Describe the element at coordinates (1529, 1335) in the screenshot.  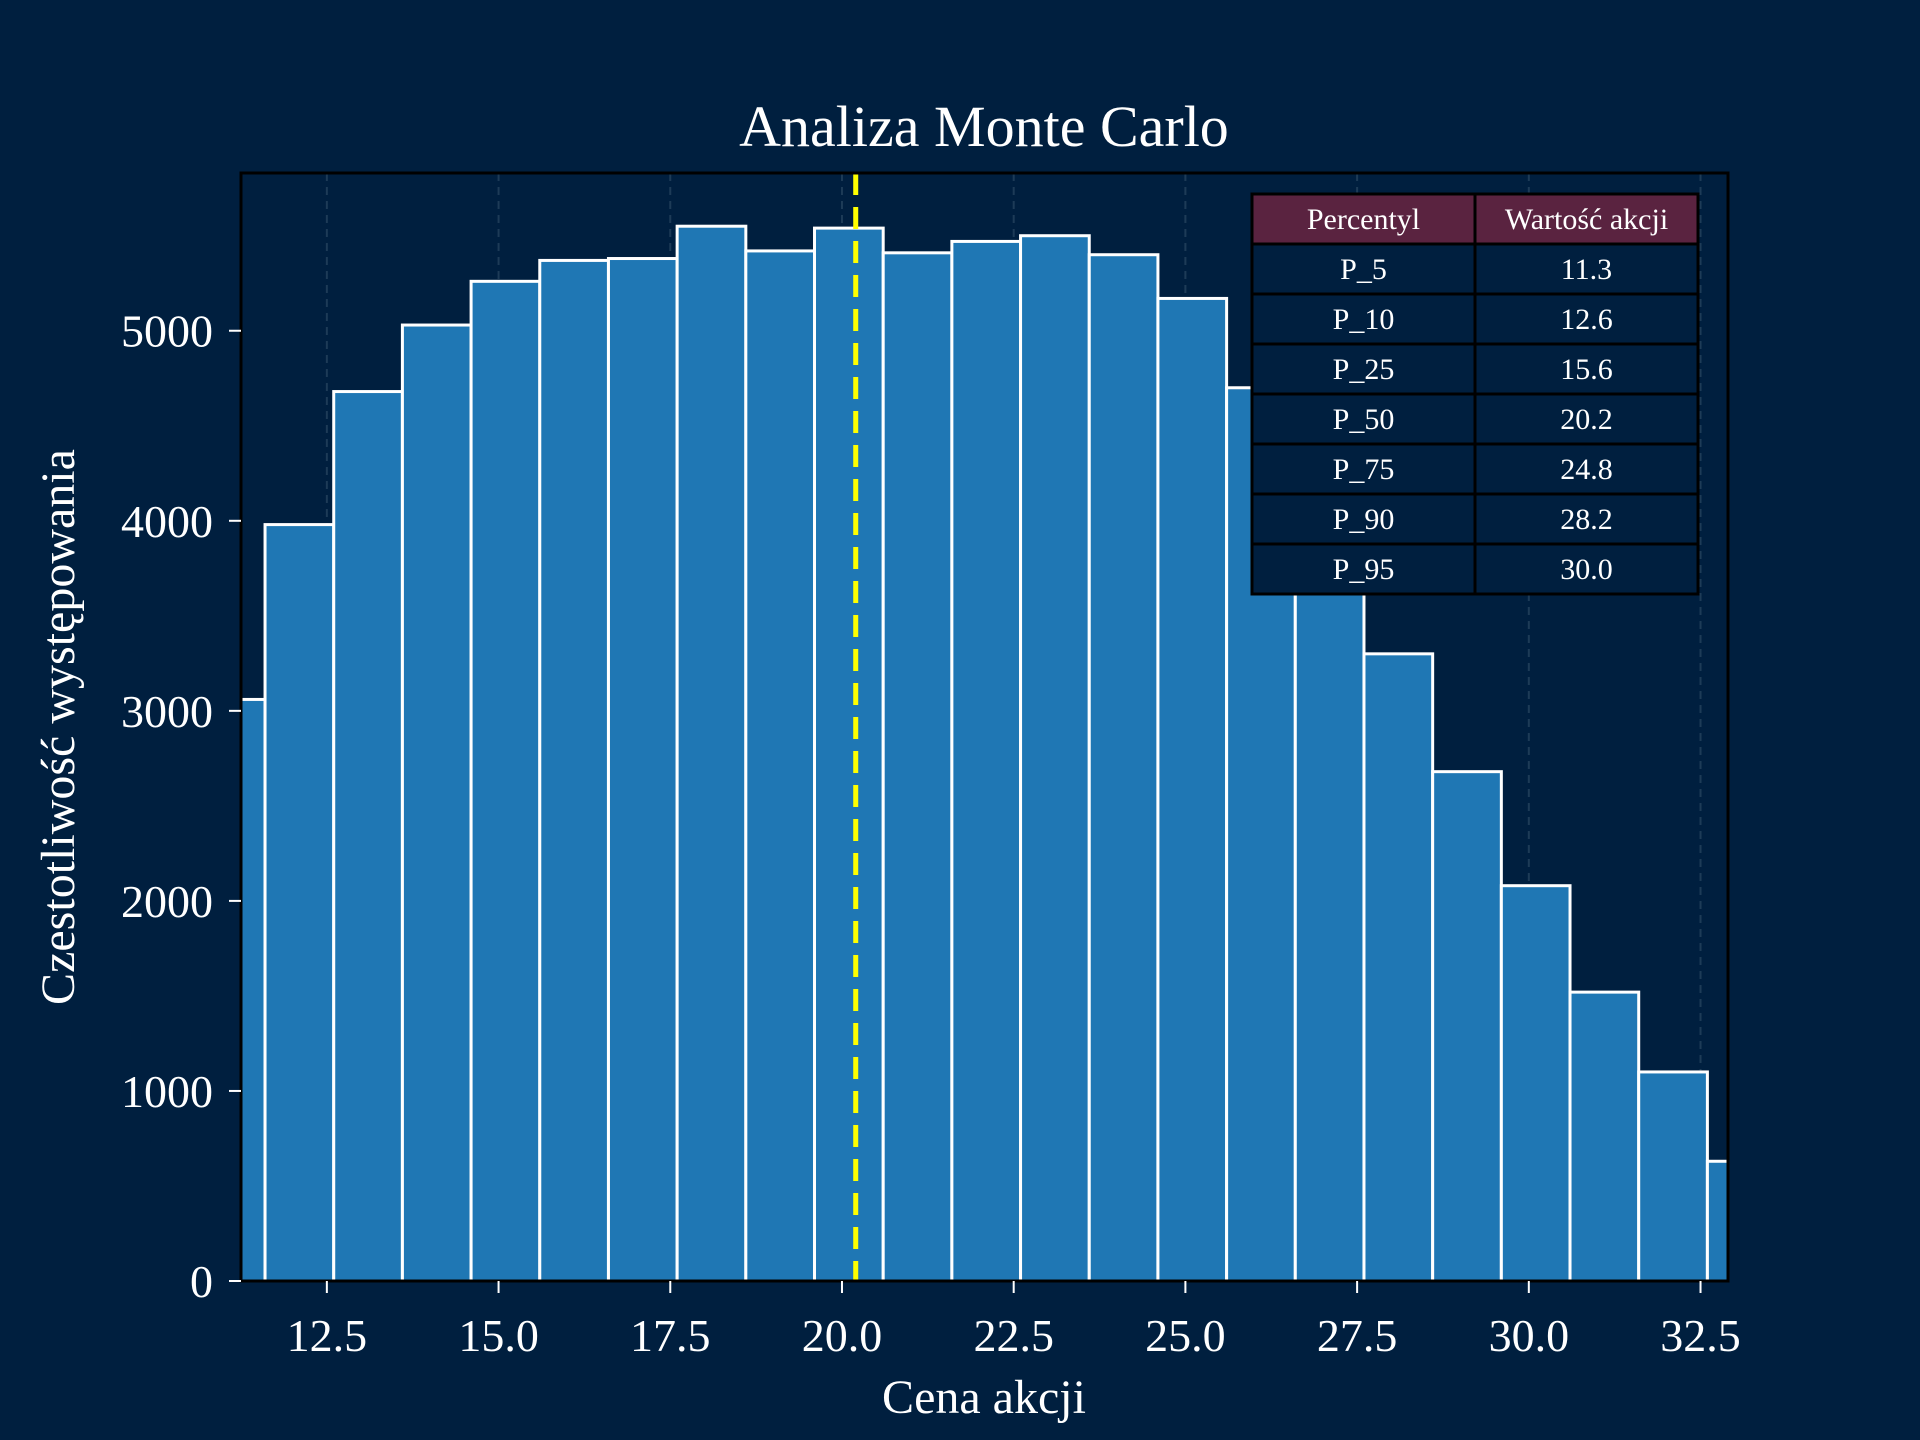
I see `x-tick-label-7: 30.0` at that location.